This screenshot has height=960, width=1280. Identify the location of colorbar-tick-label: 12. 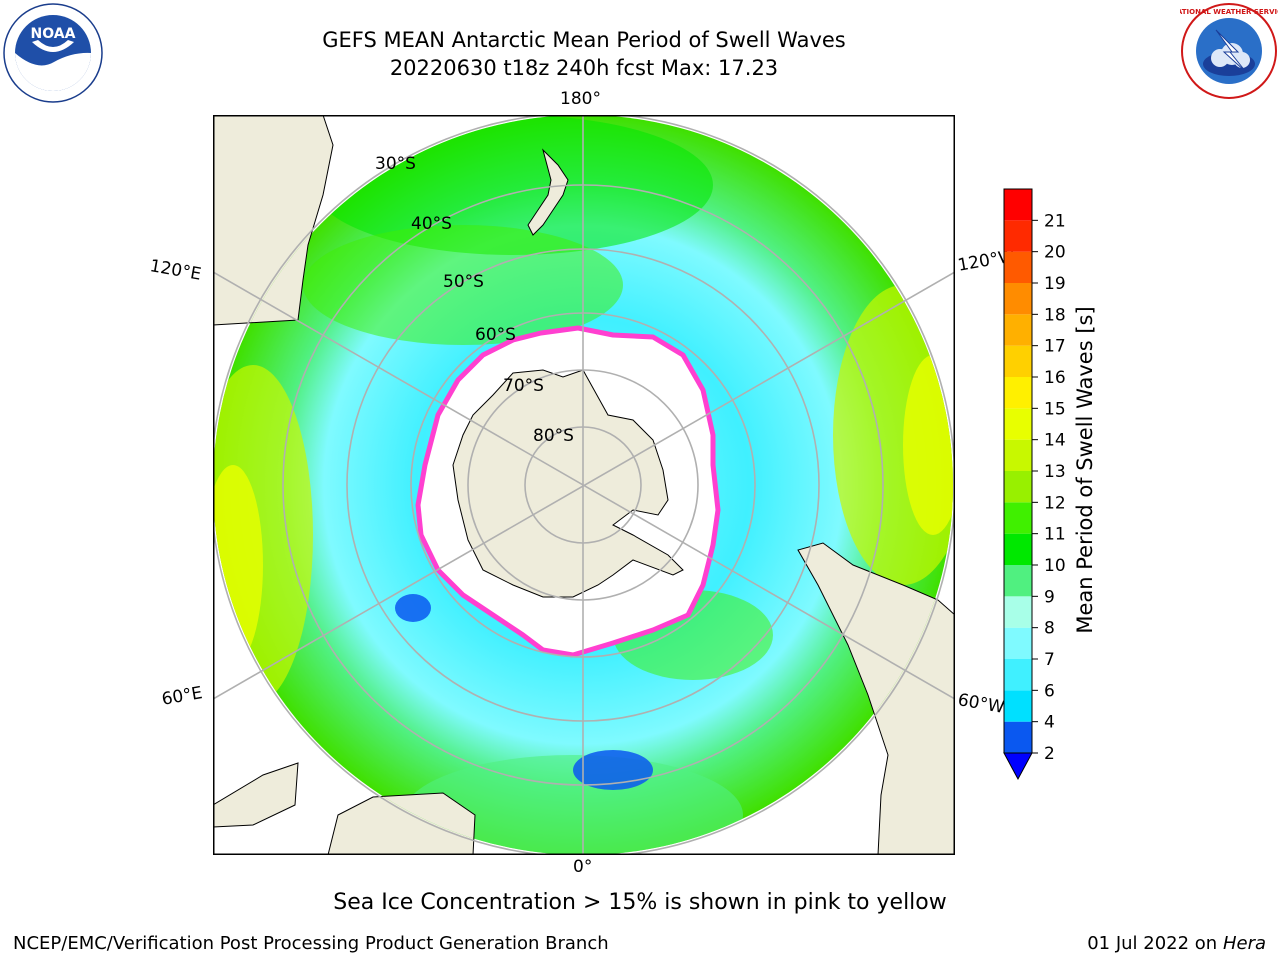
(1055, 503).